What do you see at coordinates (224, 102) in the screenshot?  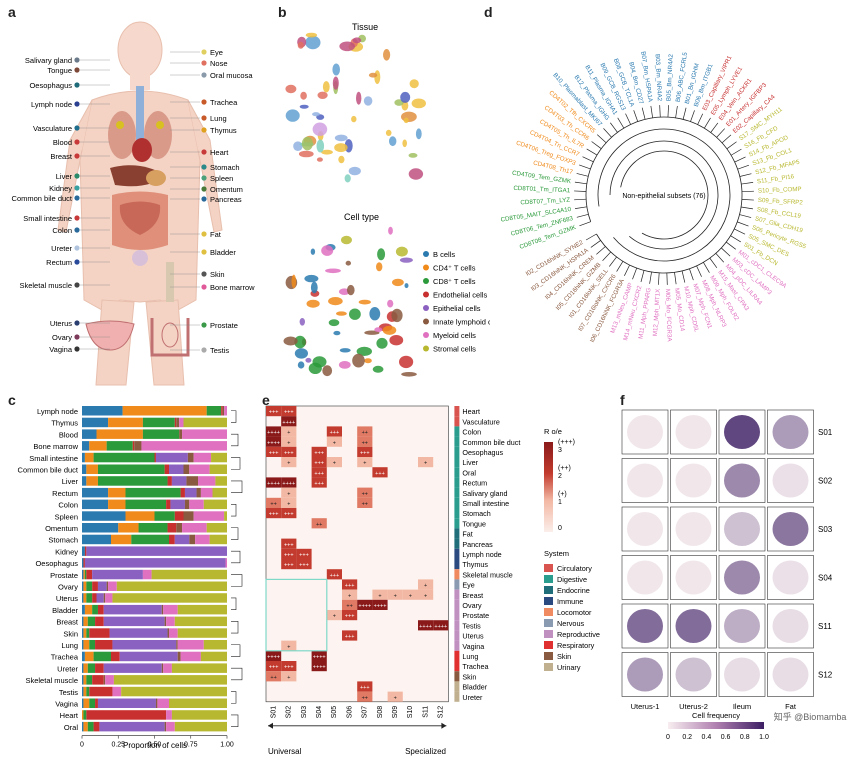 I see `organ-label-right: Trachea` at bounding box center [224, 102].